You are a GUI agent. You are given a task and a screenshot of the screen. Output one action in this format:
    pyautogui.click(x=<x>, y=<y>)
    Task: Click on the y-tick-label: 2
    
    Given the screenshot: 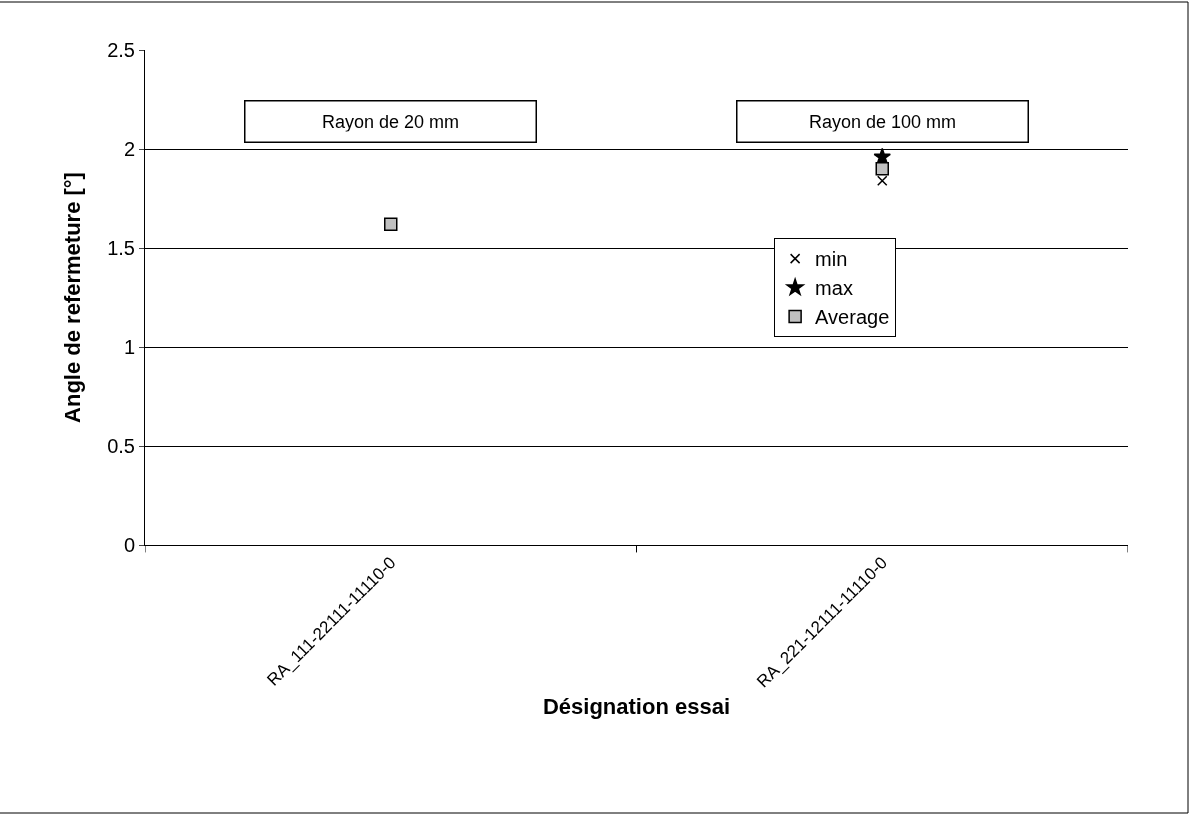 What is the action you would take?
    pyautogui.click(x=129, y=149)
    